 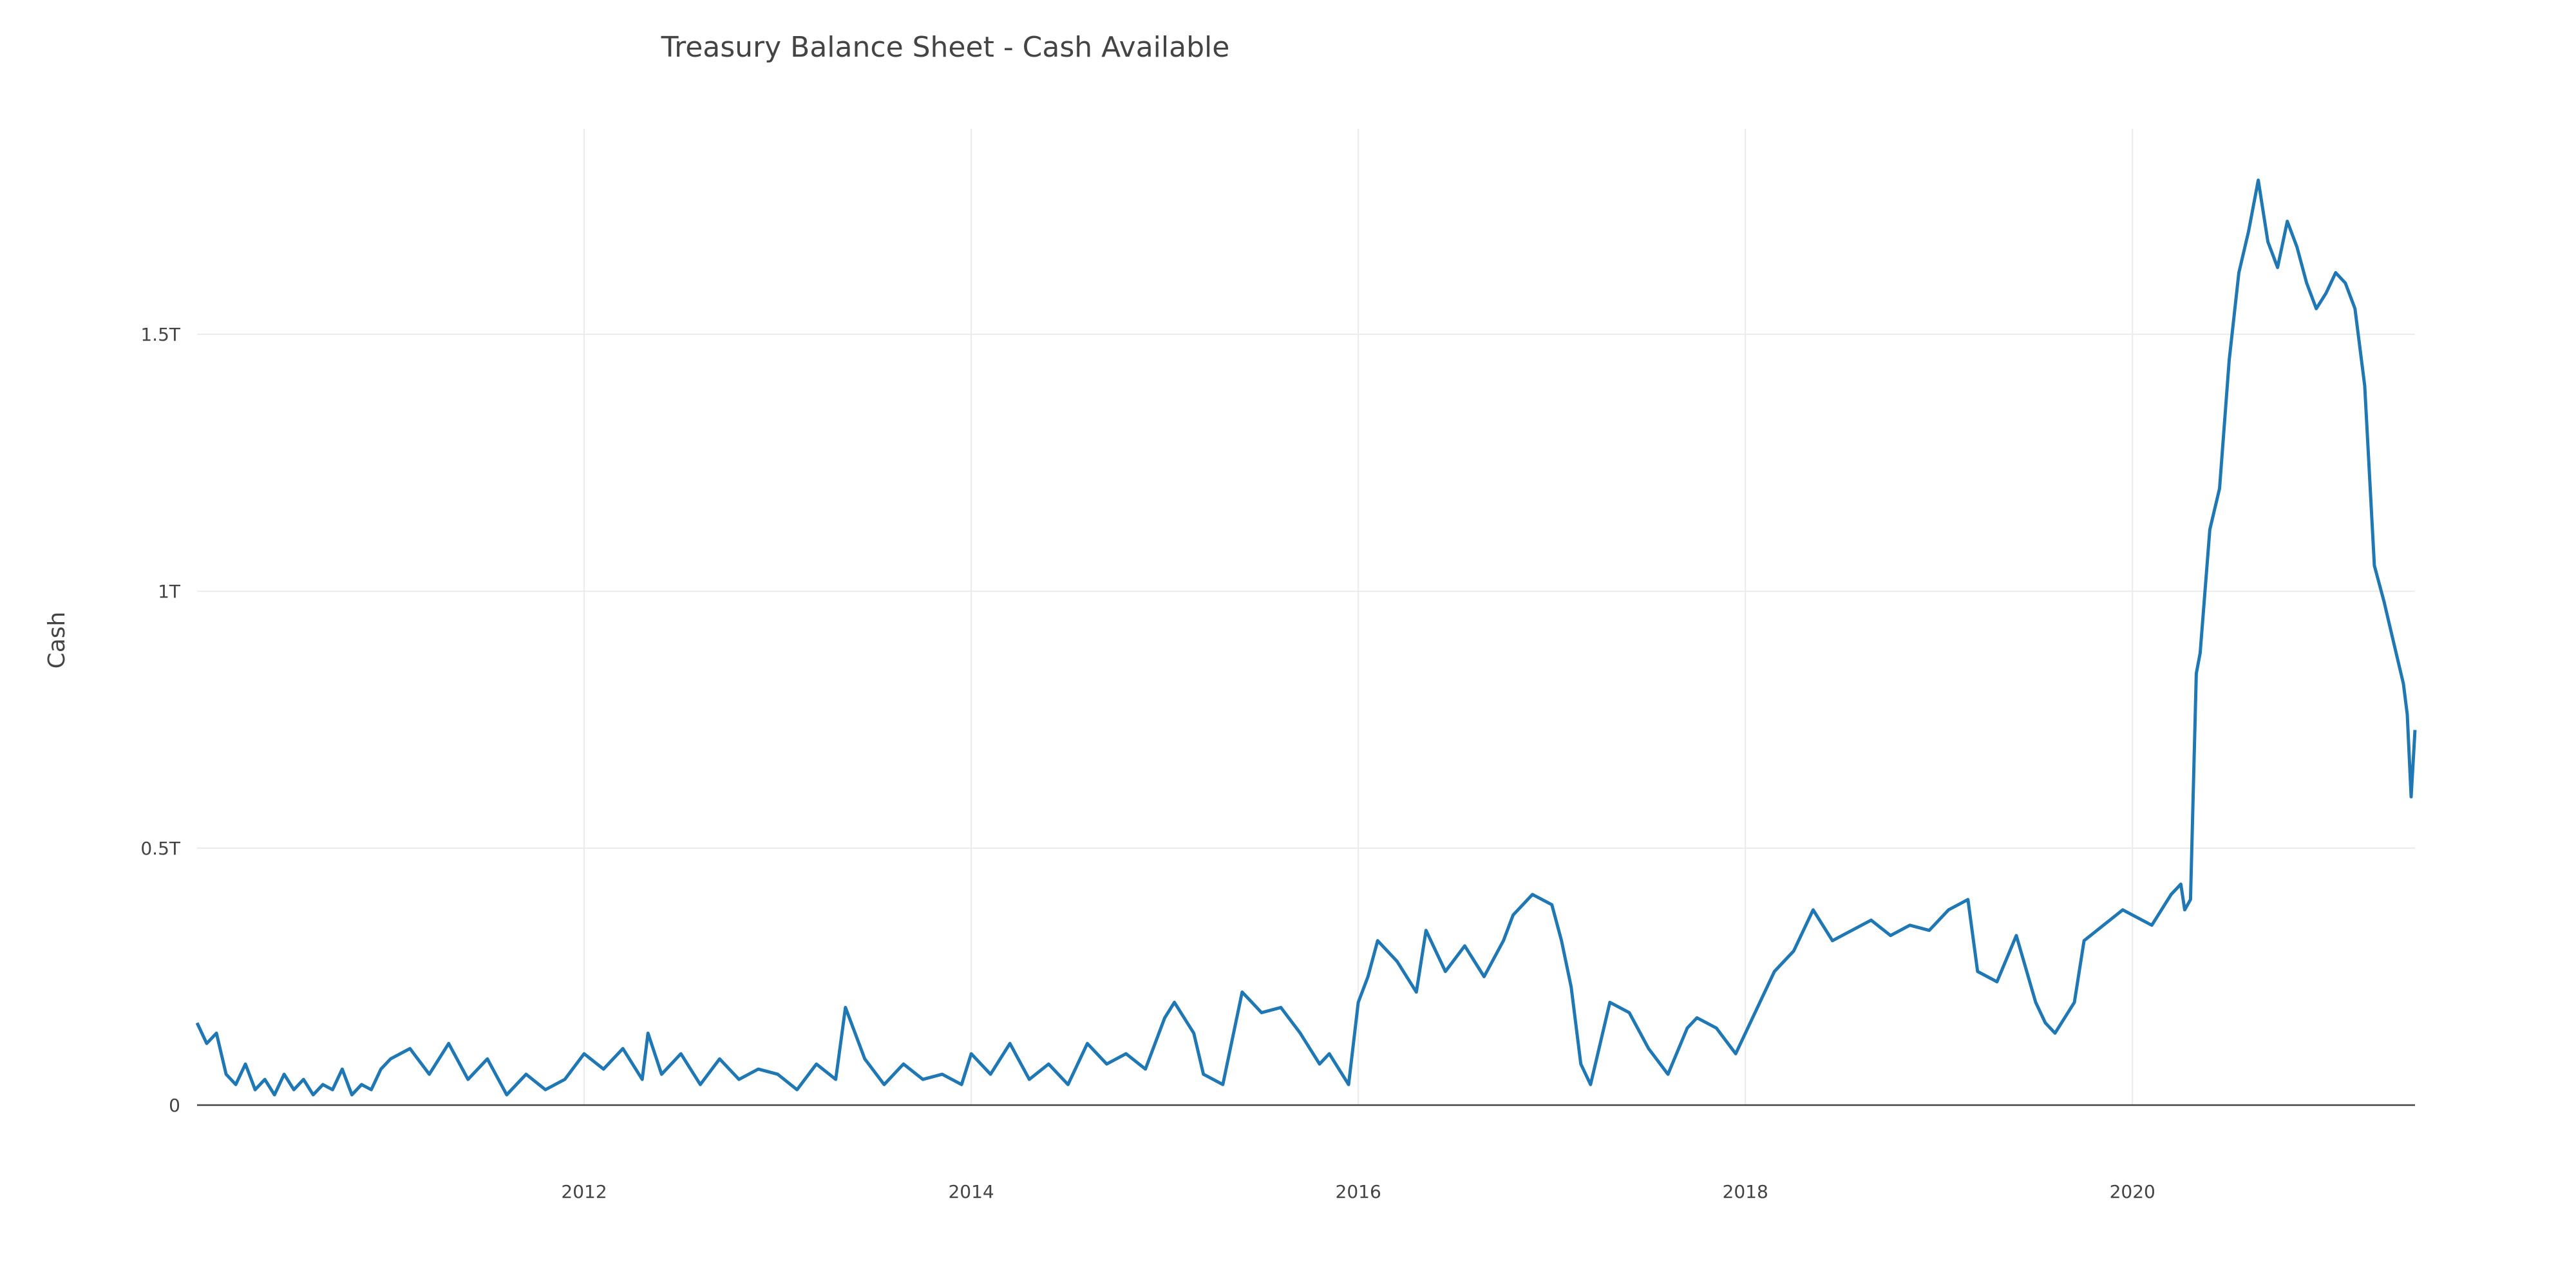 I want to click on y-tick-label-1: 0.5T, so click(x=160, y=848).